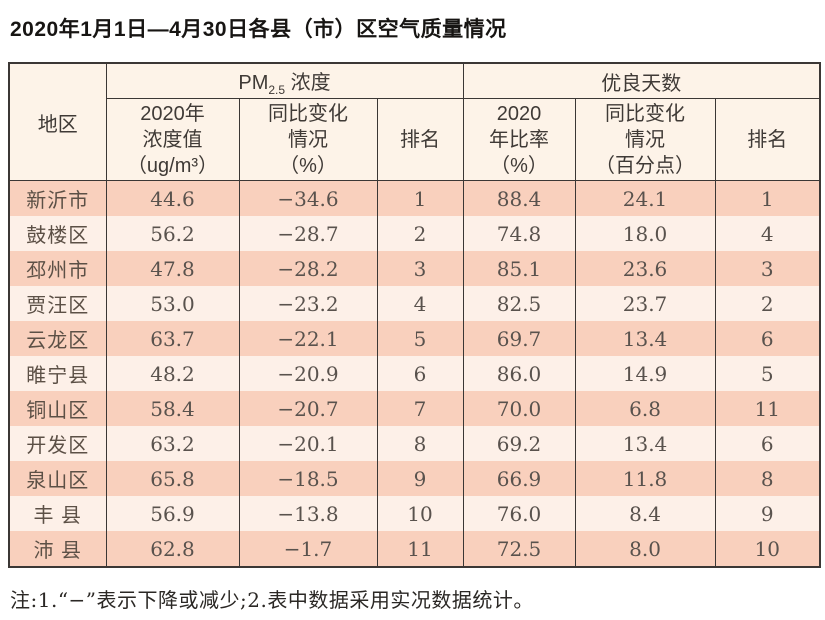 The height and width of the screenshot is (620, 825). What do you see at coordinates (57, 338) in the screenshot?
I see `region-cell: 云龙区` at bounding box center [57, 338].